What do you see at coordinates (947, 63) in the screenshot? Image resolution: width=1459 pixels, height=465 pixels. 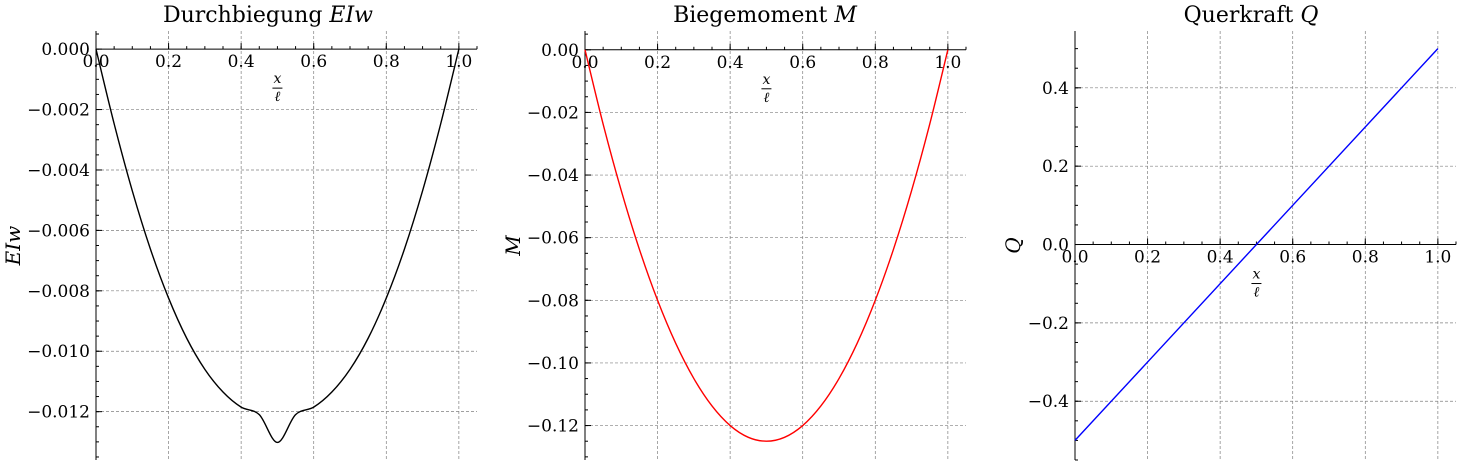 I see `moment-x-tick-label: 1.0` at bounding box center [947, 63].